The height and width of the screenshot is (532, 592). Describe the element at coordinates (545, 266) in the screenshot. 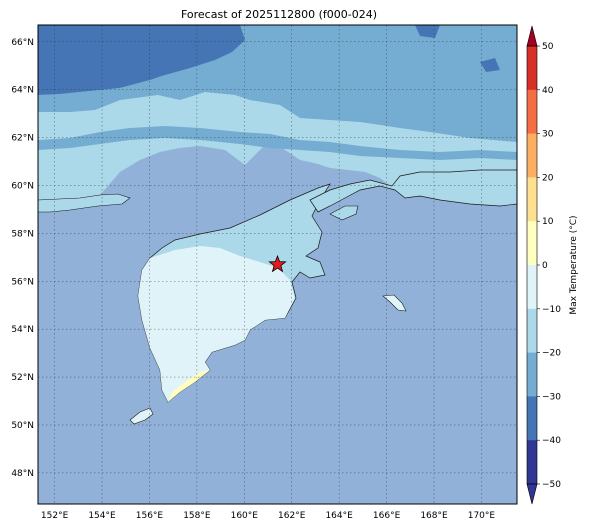

I see `colorbar-tick-label: 0` at that location.